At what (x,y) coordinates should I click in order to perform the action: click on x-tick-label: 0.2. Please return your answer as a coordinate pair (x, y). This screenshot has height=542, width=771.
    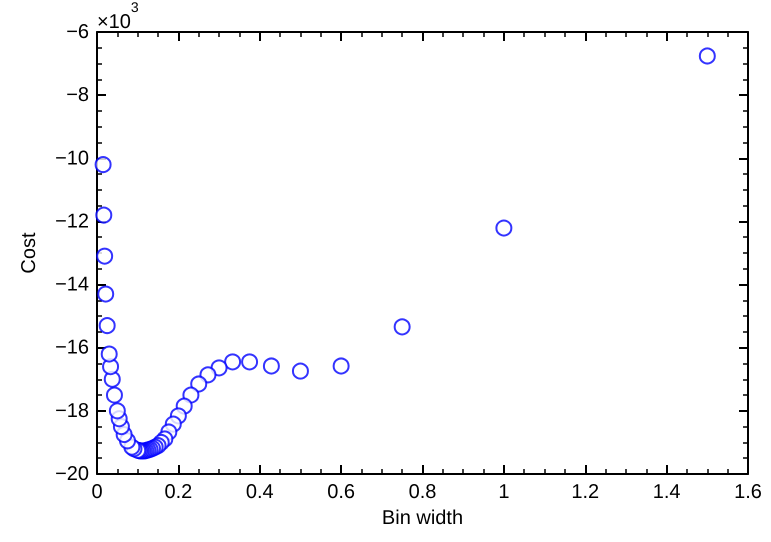
    Looking at the image, I should click on (178, 492).